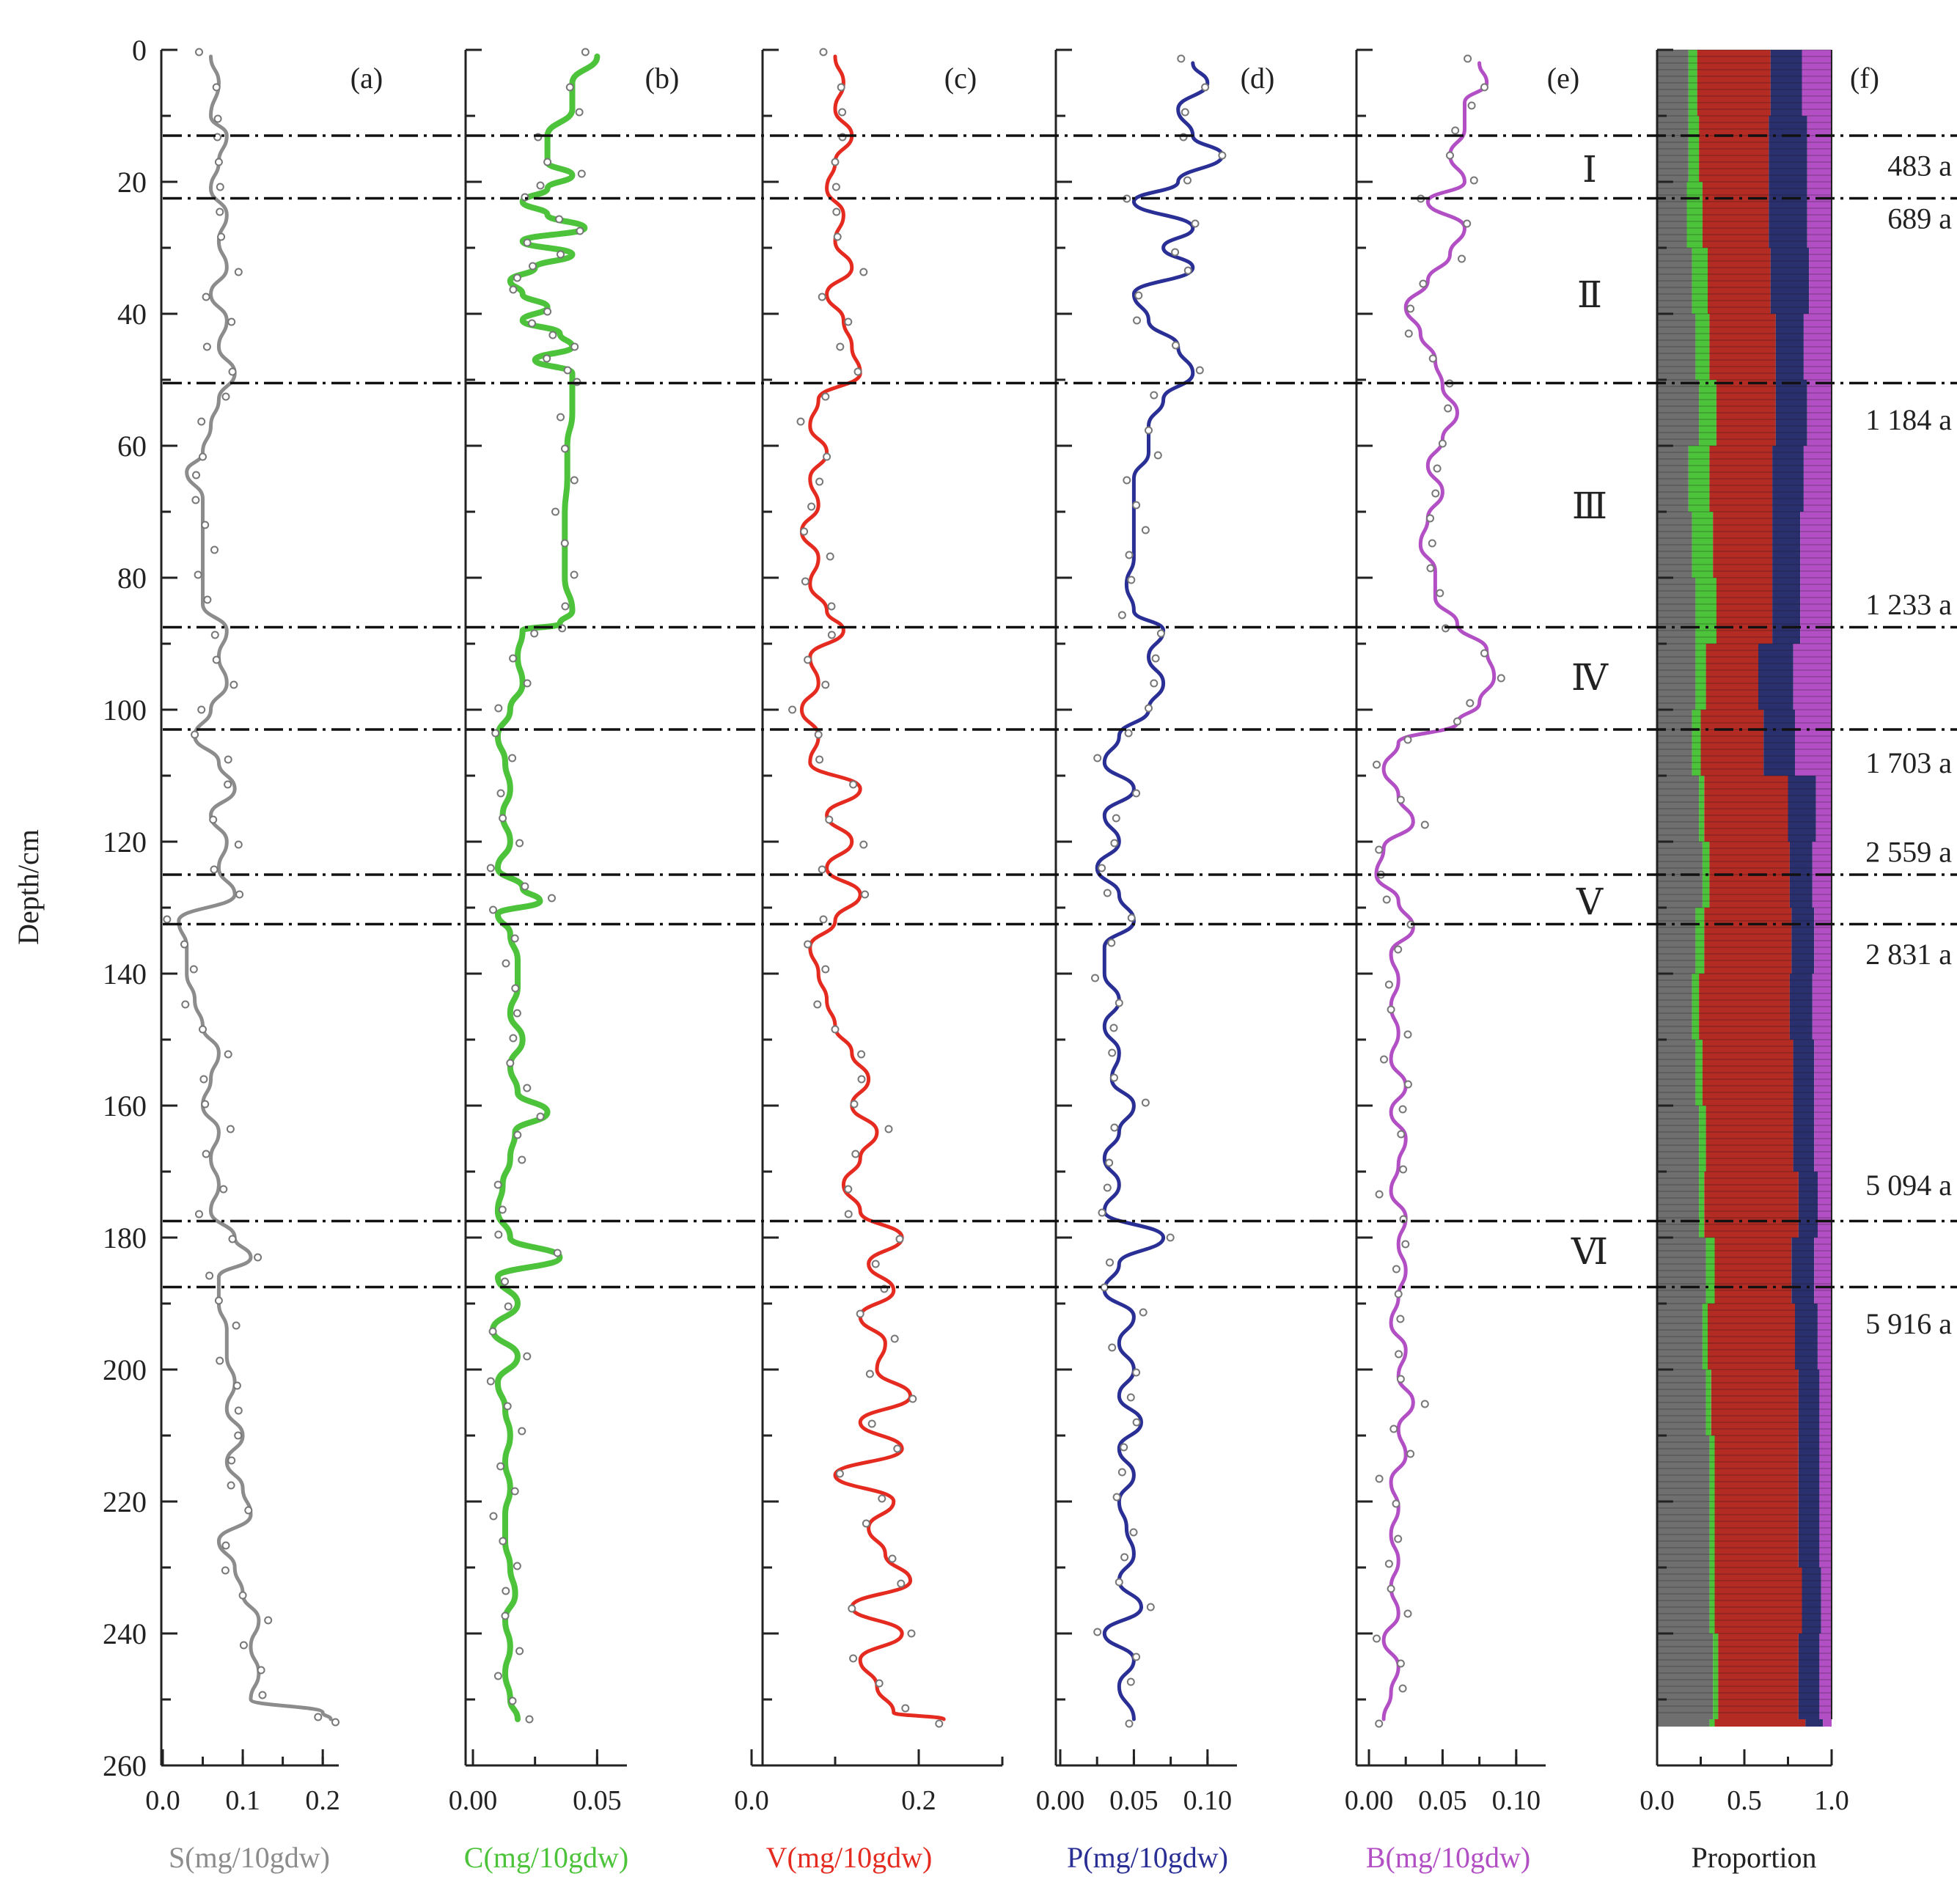 This screenshot has height=1904, width=1957. I want to click on y-tick-label: 200, so click(125, 1369).